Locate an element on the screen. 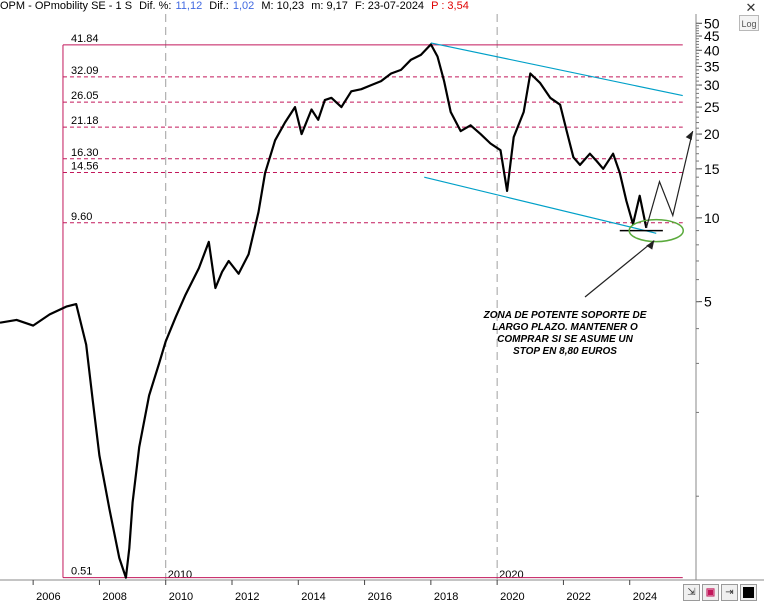 Image resolution: width=764 pixels, height=603 pixels. projection-path is located at coordinates (669, 179).